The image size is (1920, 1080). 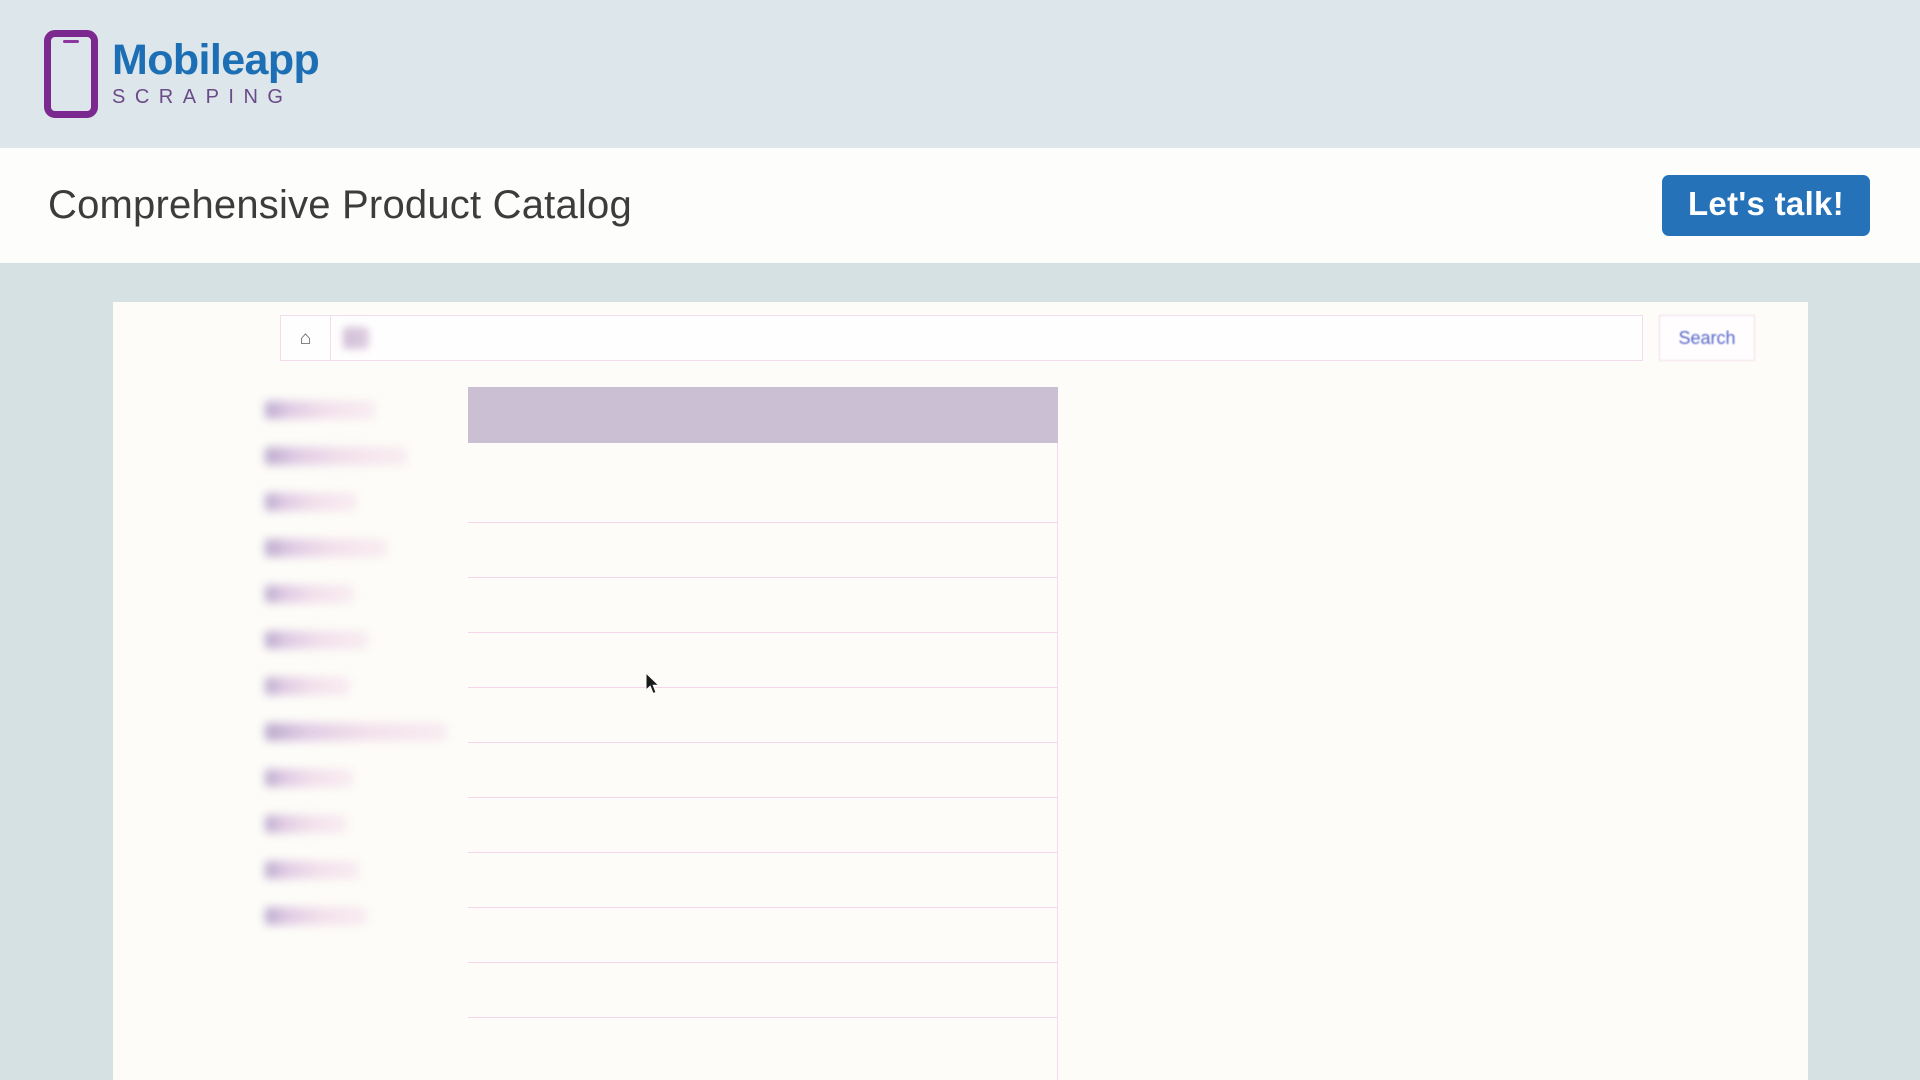 What do you see at coordinates (216, 59) in the screenshot?
I see `logo-primary-text: Mobileapp` at bounding box center [216, 59].